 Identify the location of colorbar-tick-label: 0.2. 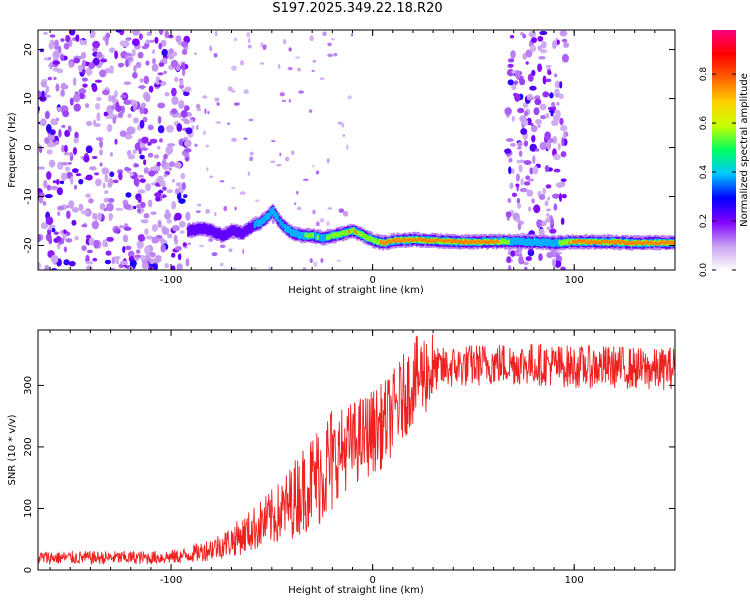
(704, 221).